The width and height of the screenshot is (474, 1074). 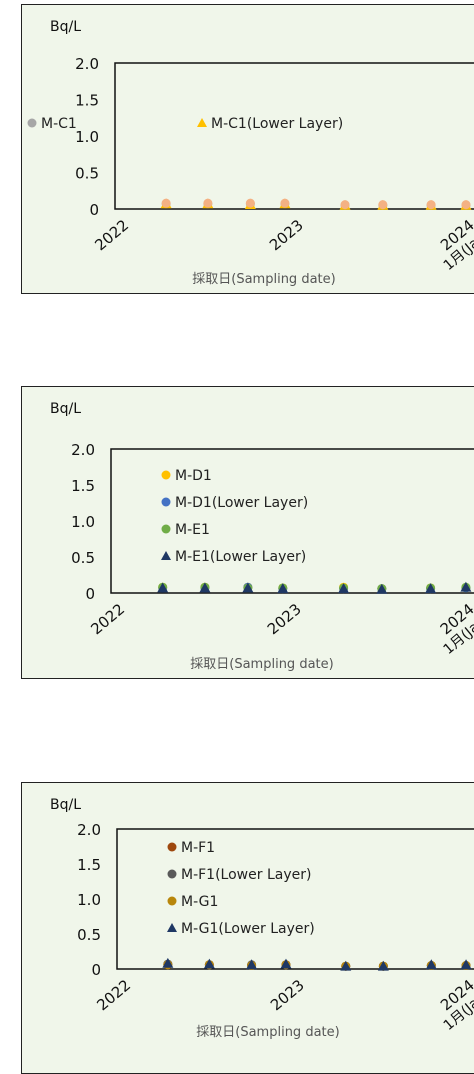 I want to click on legend-label: M-E1(Lower Layer), so click(x=240, y=557).